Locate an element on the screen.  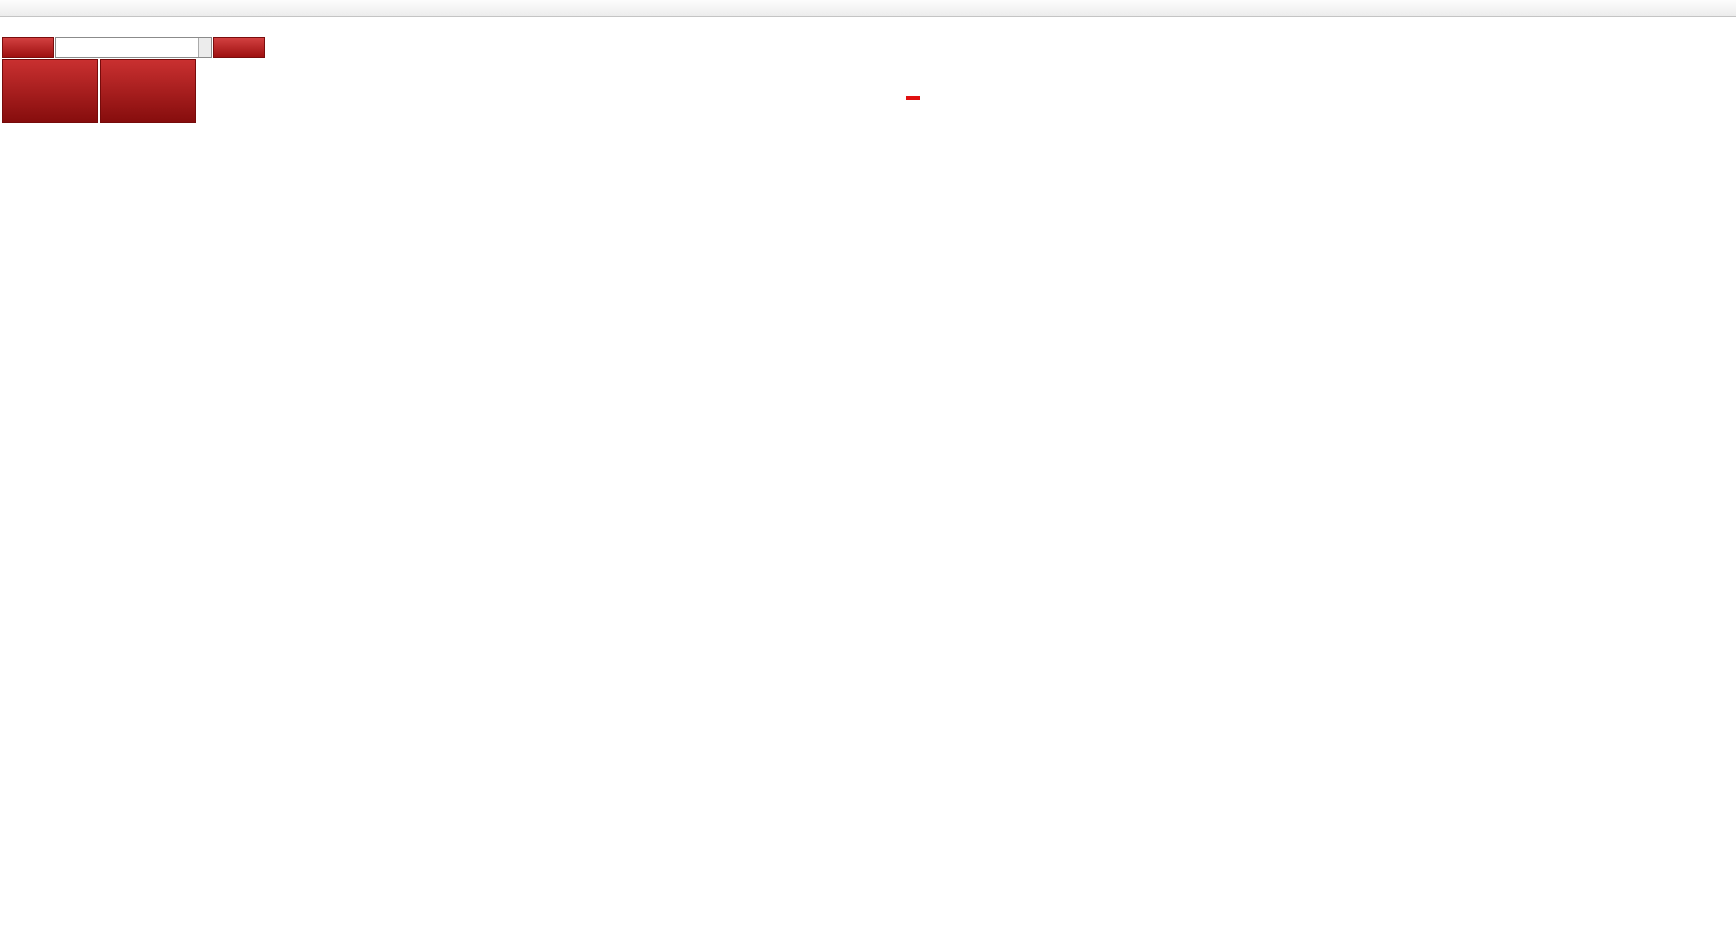
buy-price-display is located at coordinates (148, 91).